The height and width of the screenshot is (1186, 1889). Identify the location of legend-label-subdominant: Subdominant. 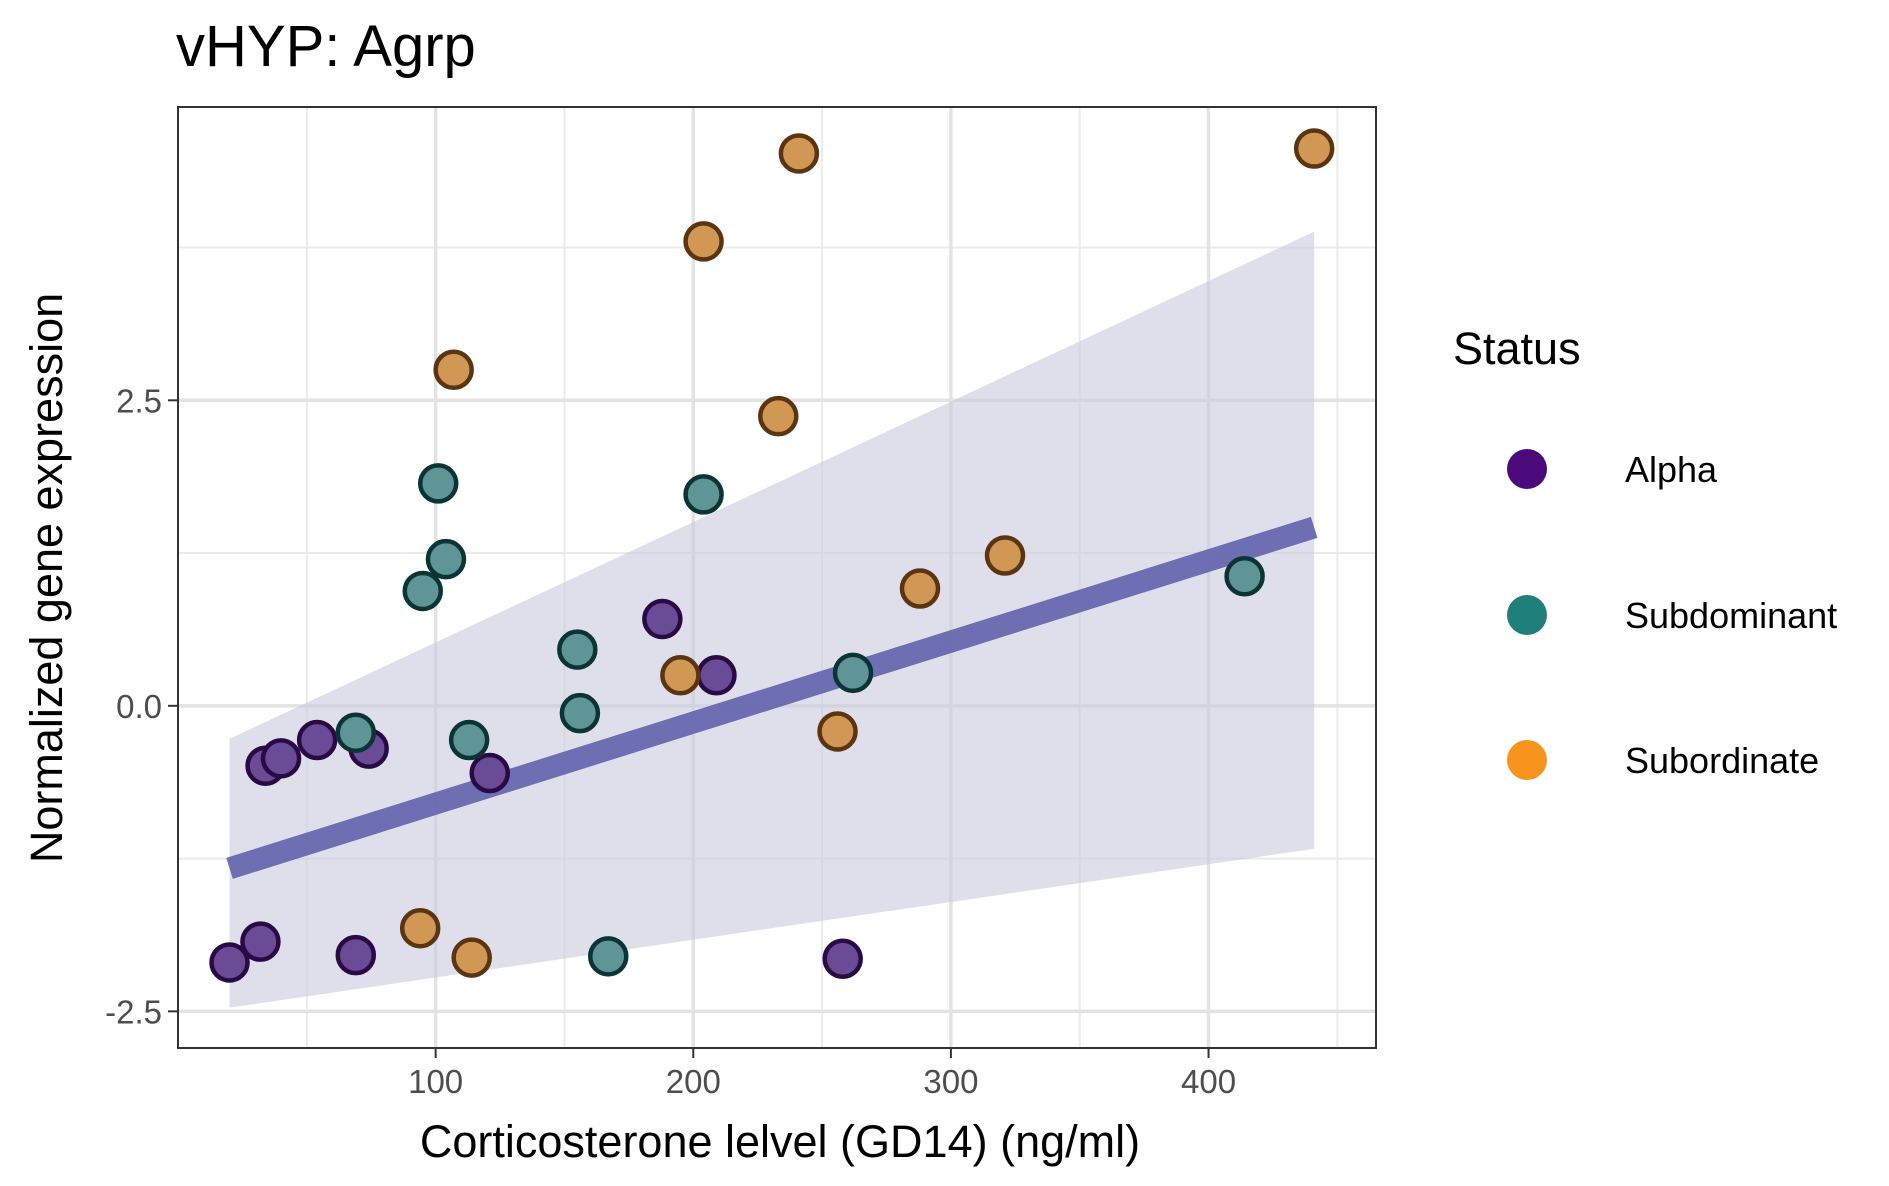
(1731, 615).